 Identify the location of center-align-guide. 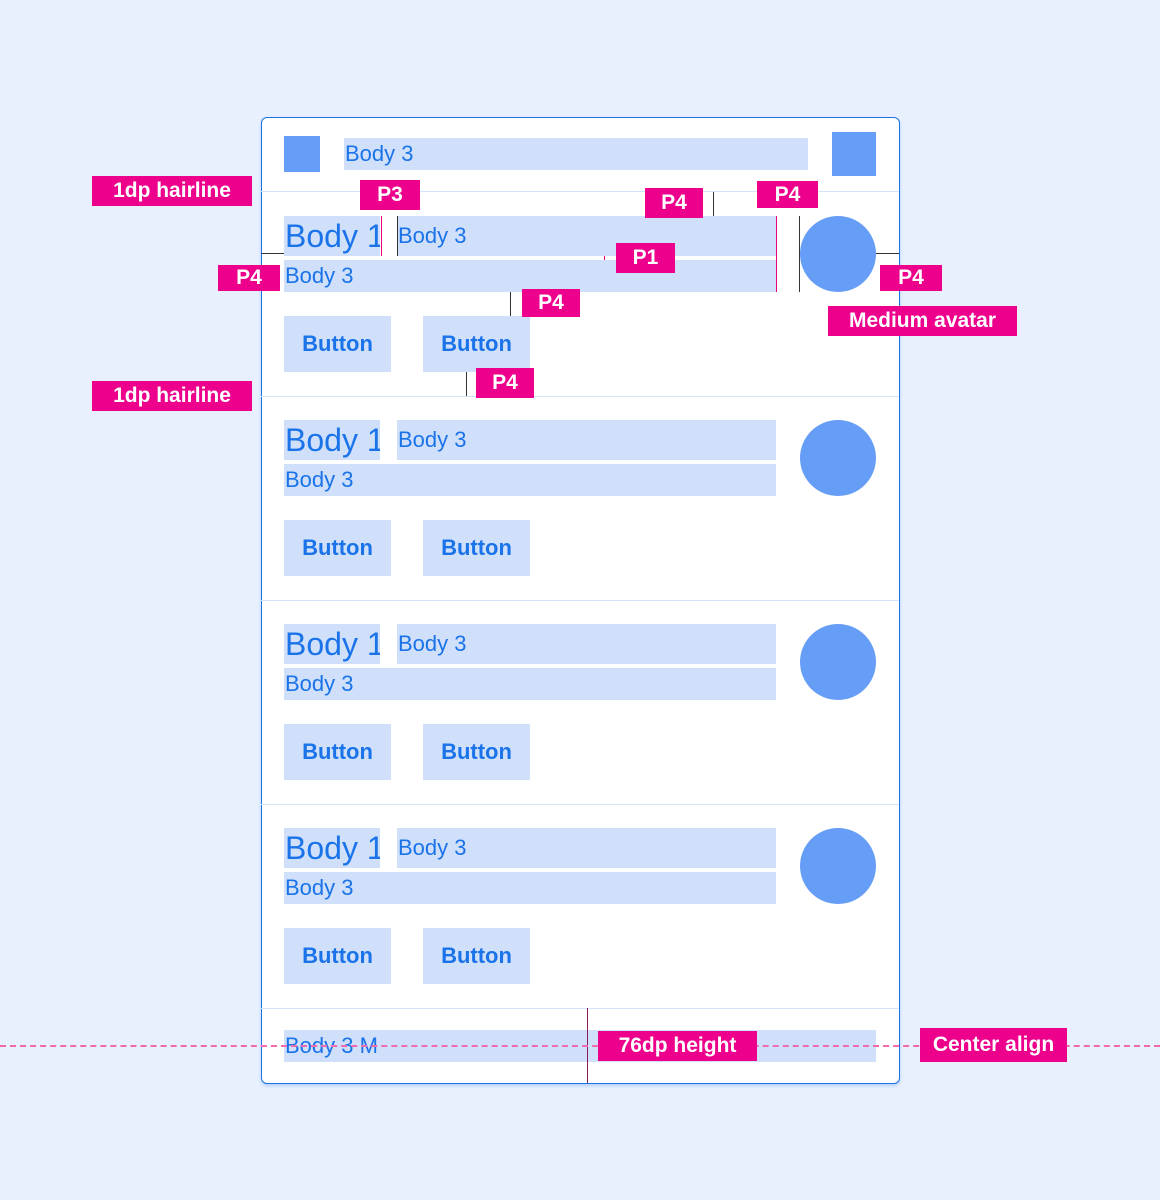
(580, 1046).